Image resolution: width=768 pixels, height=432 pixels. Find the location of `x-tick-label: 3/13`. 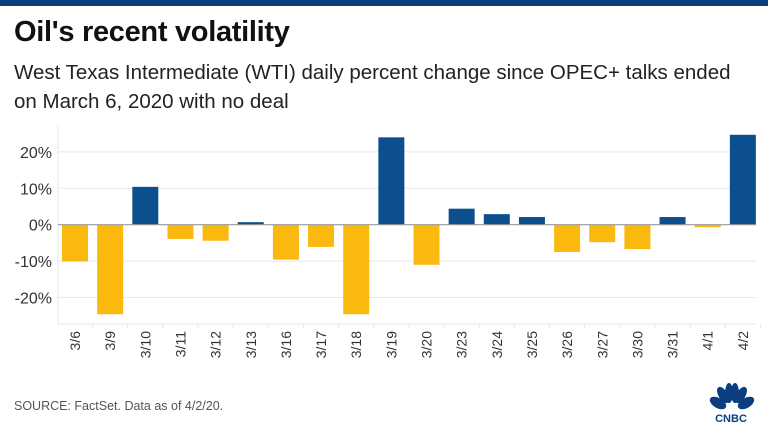

x-tick-label: 3/13 is located at coordinates (251, 344).